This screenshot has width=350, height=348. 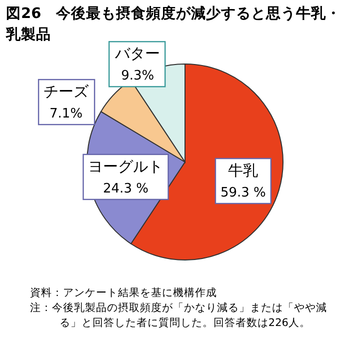 What do you see at coordinates (124, 293) in the screenshot?
I see `text: 資料：アンケート結果を基に機構作成` at bounding box center [124, 293].